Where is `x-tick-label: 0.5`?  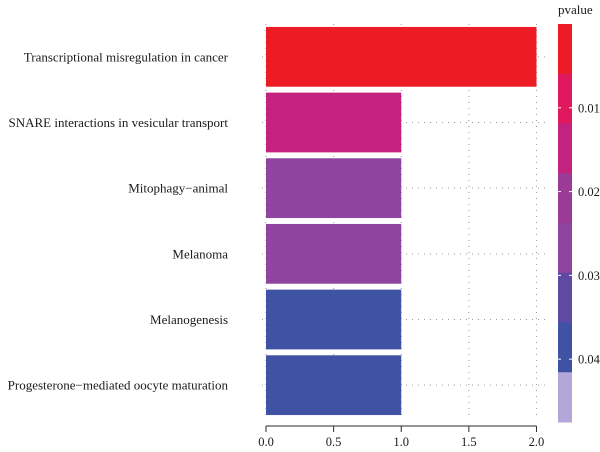
x-tick-label: 0.5 is located at coordinates (334, 442).